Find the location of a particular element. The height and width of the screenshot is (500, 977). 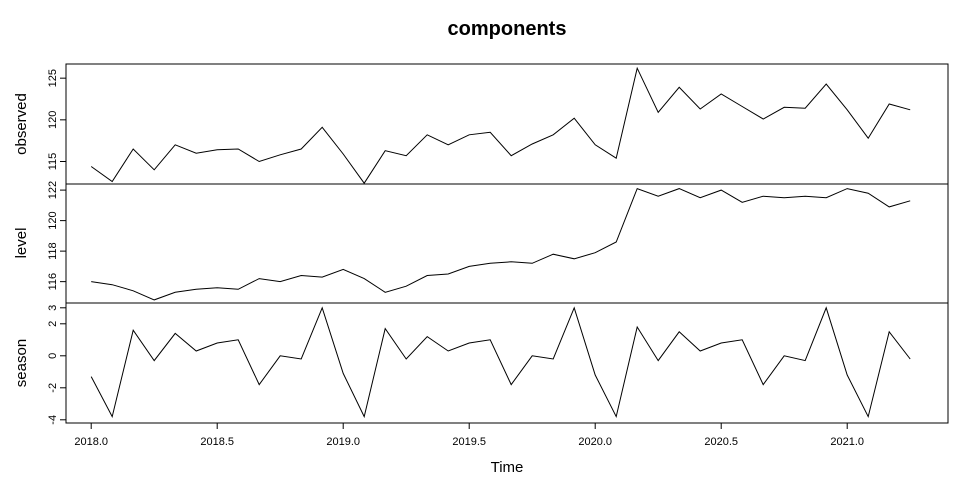

y-tick-label-season: -2 is located at coordinates (53, 388).